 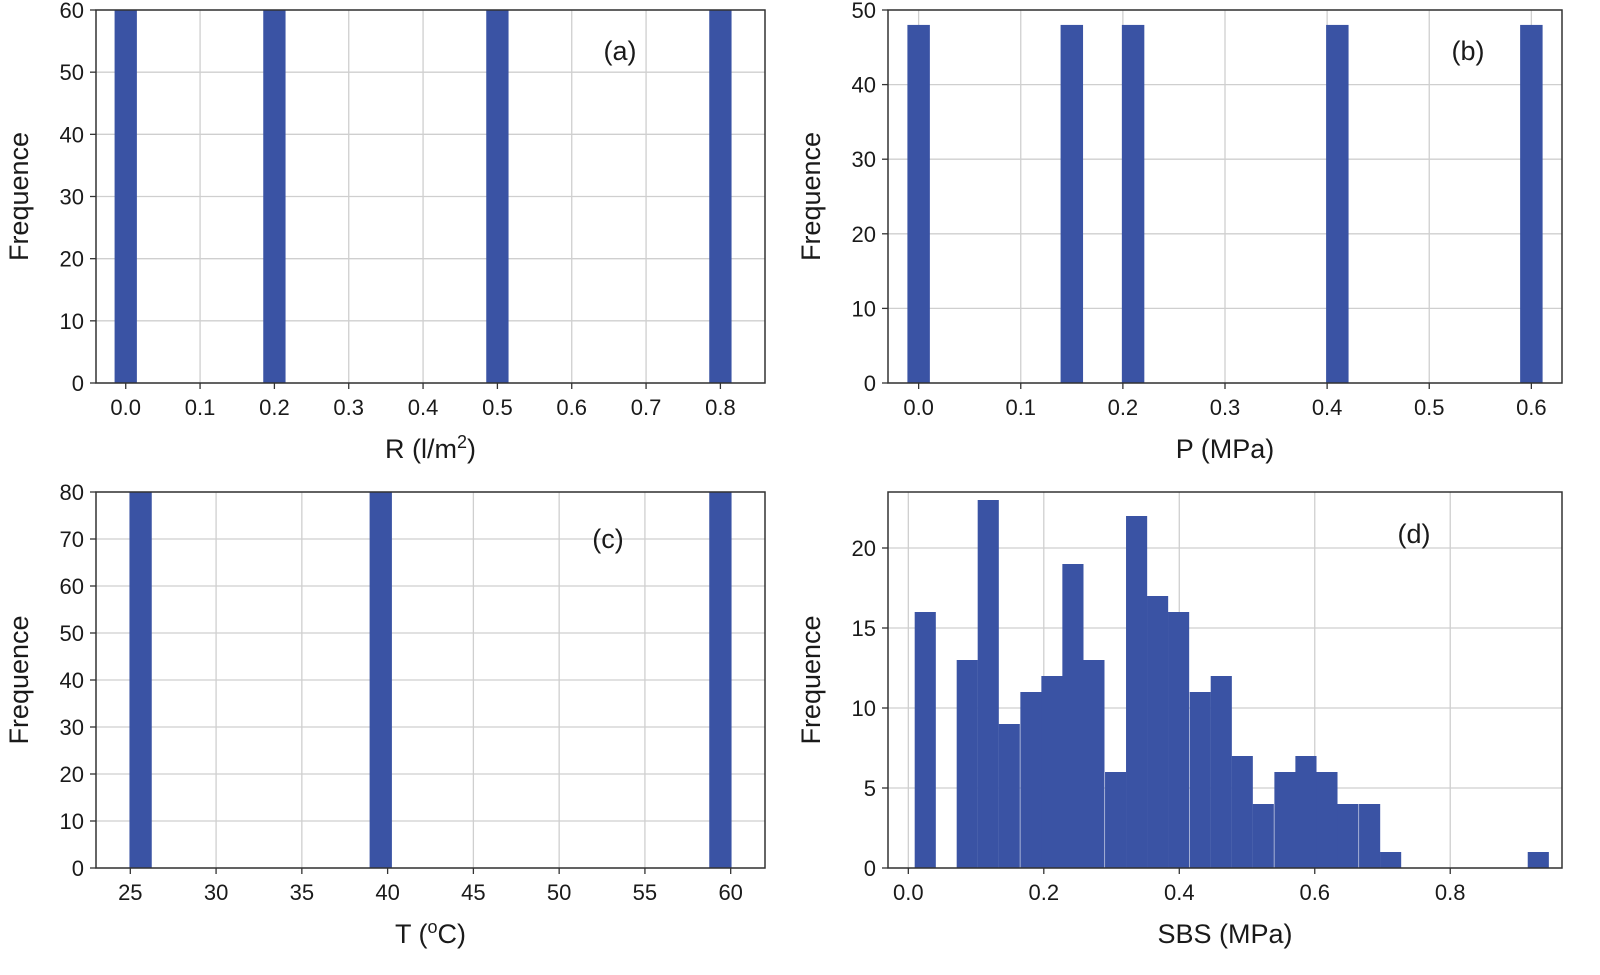 I want to click on x-axis-label-tail: ), so click(x=471, y=449).